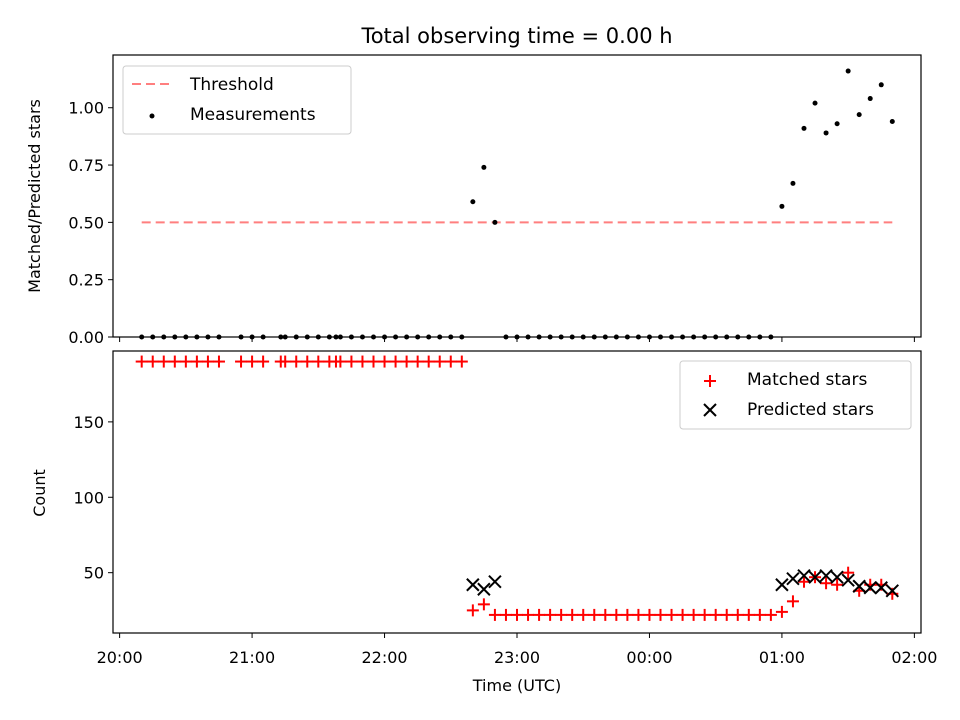  What do you see at coordinates (517, 339) in the screenshot?
I see `top-x-ticks` at bounding box center [517, 339].